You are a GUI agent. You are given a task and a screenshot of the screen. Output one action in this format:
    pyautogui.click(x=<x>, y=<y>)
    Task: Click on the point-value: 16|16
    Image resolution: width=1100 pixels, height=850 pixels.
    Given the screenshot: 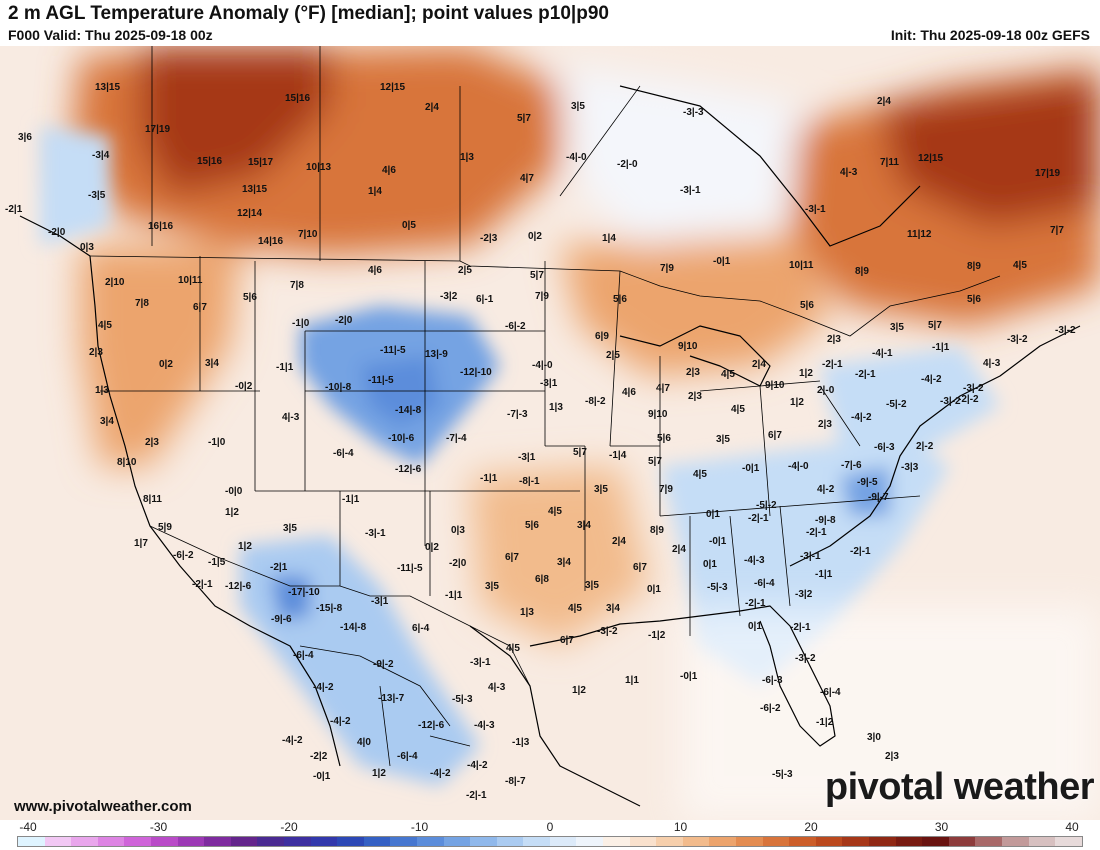 What is the action you would take?
    pyautogui.click(x=160, y=226)
    